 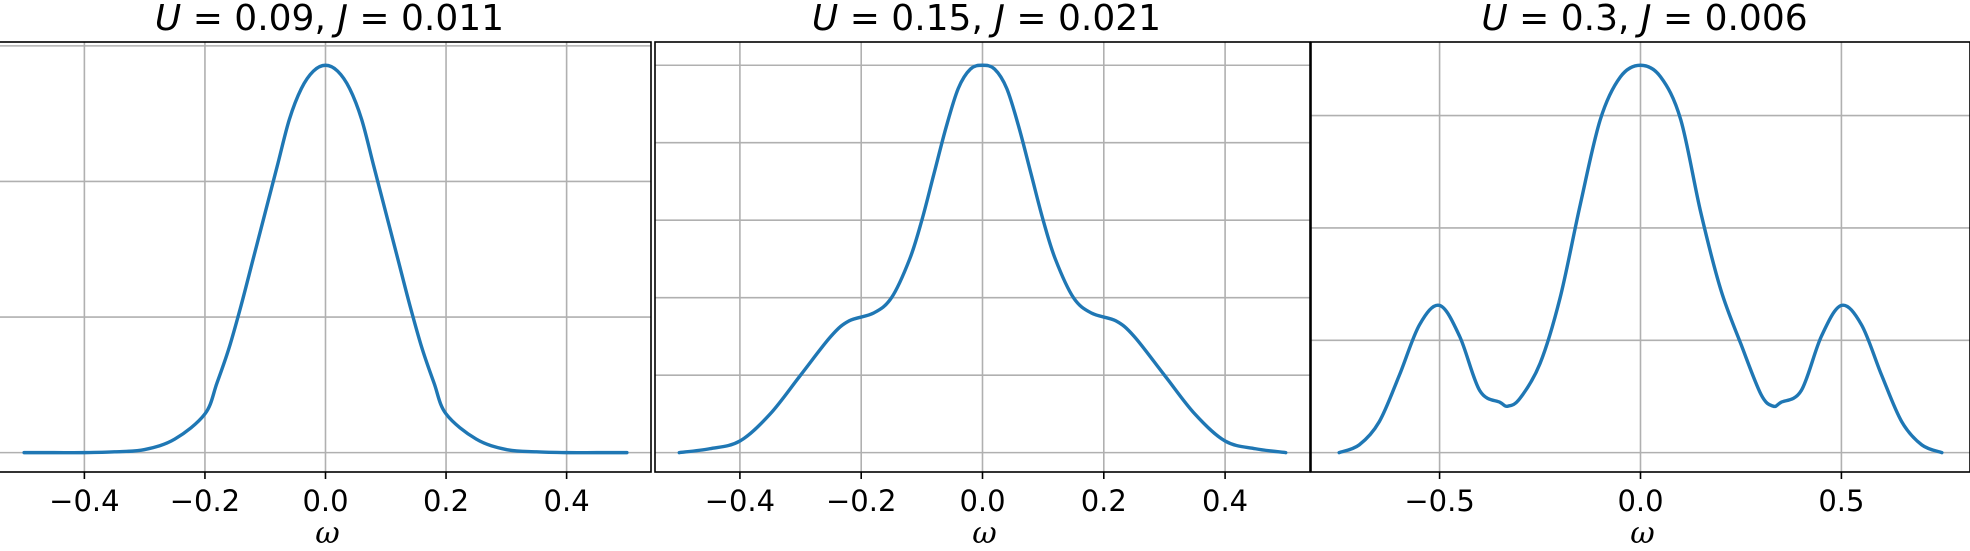 What do you see at coordinates (259, 19) in the screenshot?
I see `title-part: = 0.09,` at bounding box center [259, 19].